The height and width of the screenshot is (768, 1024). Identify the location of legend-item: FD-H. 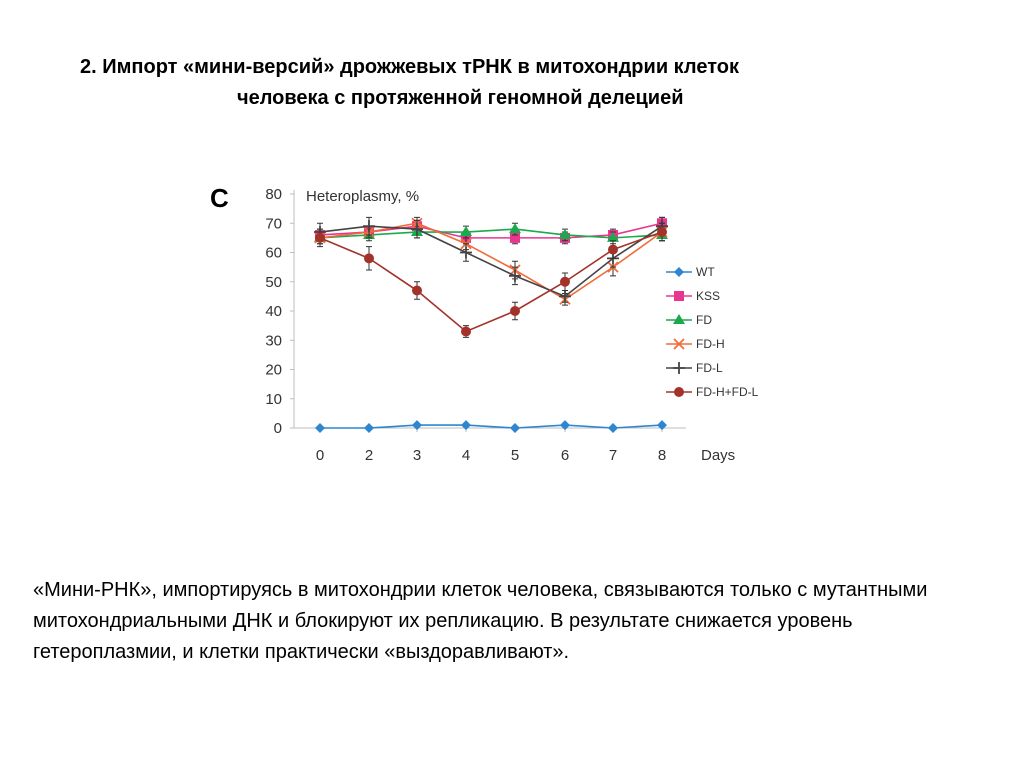
(695, 344).